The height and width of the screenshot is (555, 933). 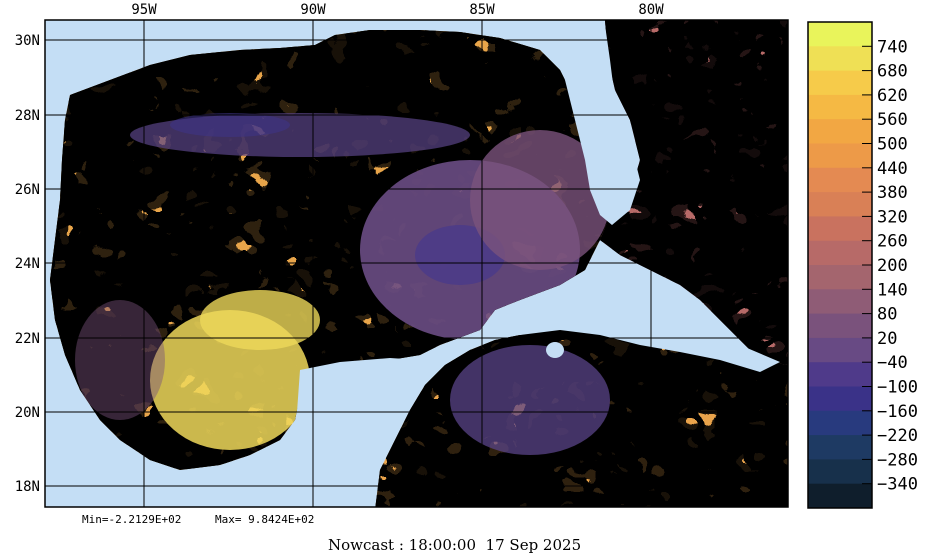 I want to click on colorbar-tick-label: 620, so click(x=892, y=96).